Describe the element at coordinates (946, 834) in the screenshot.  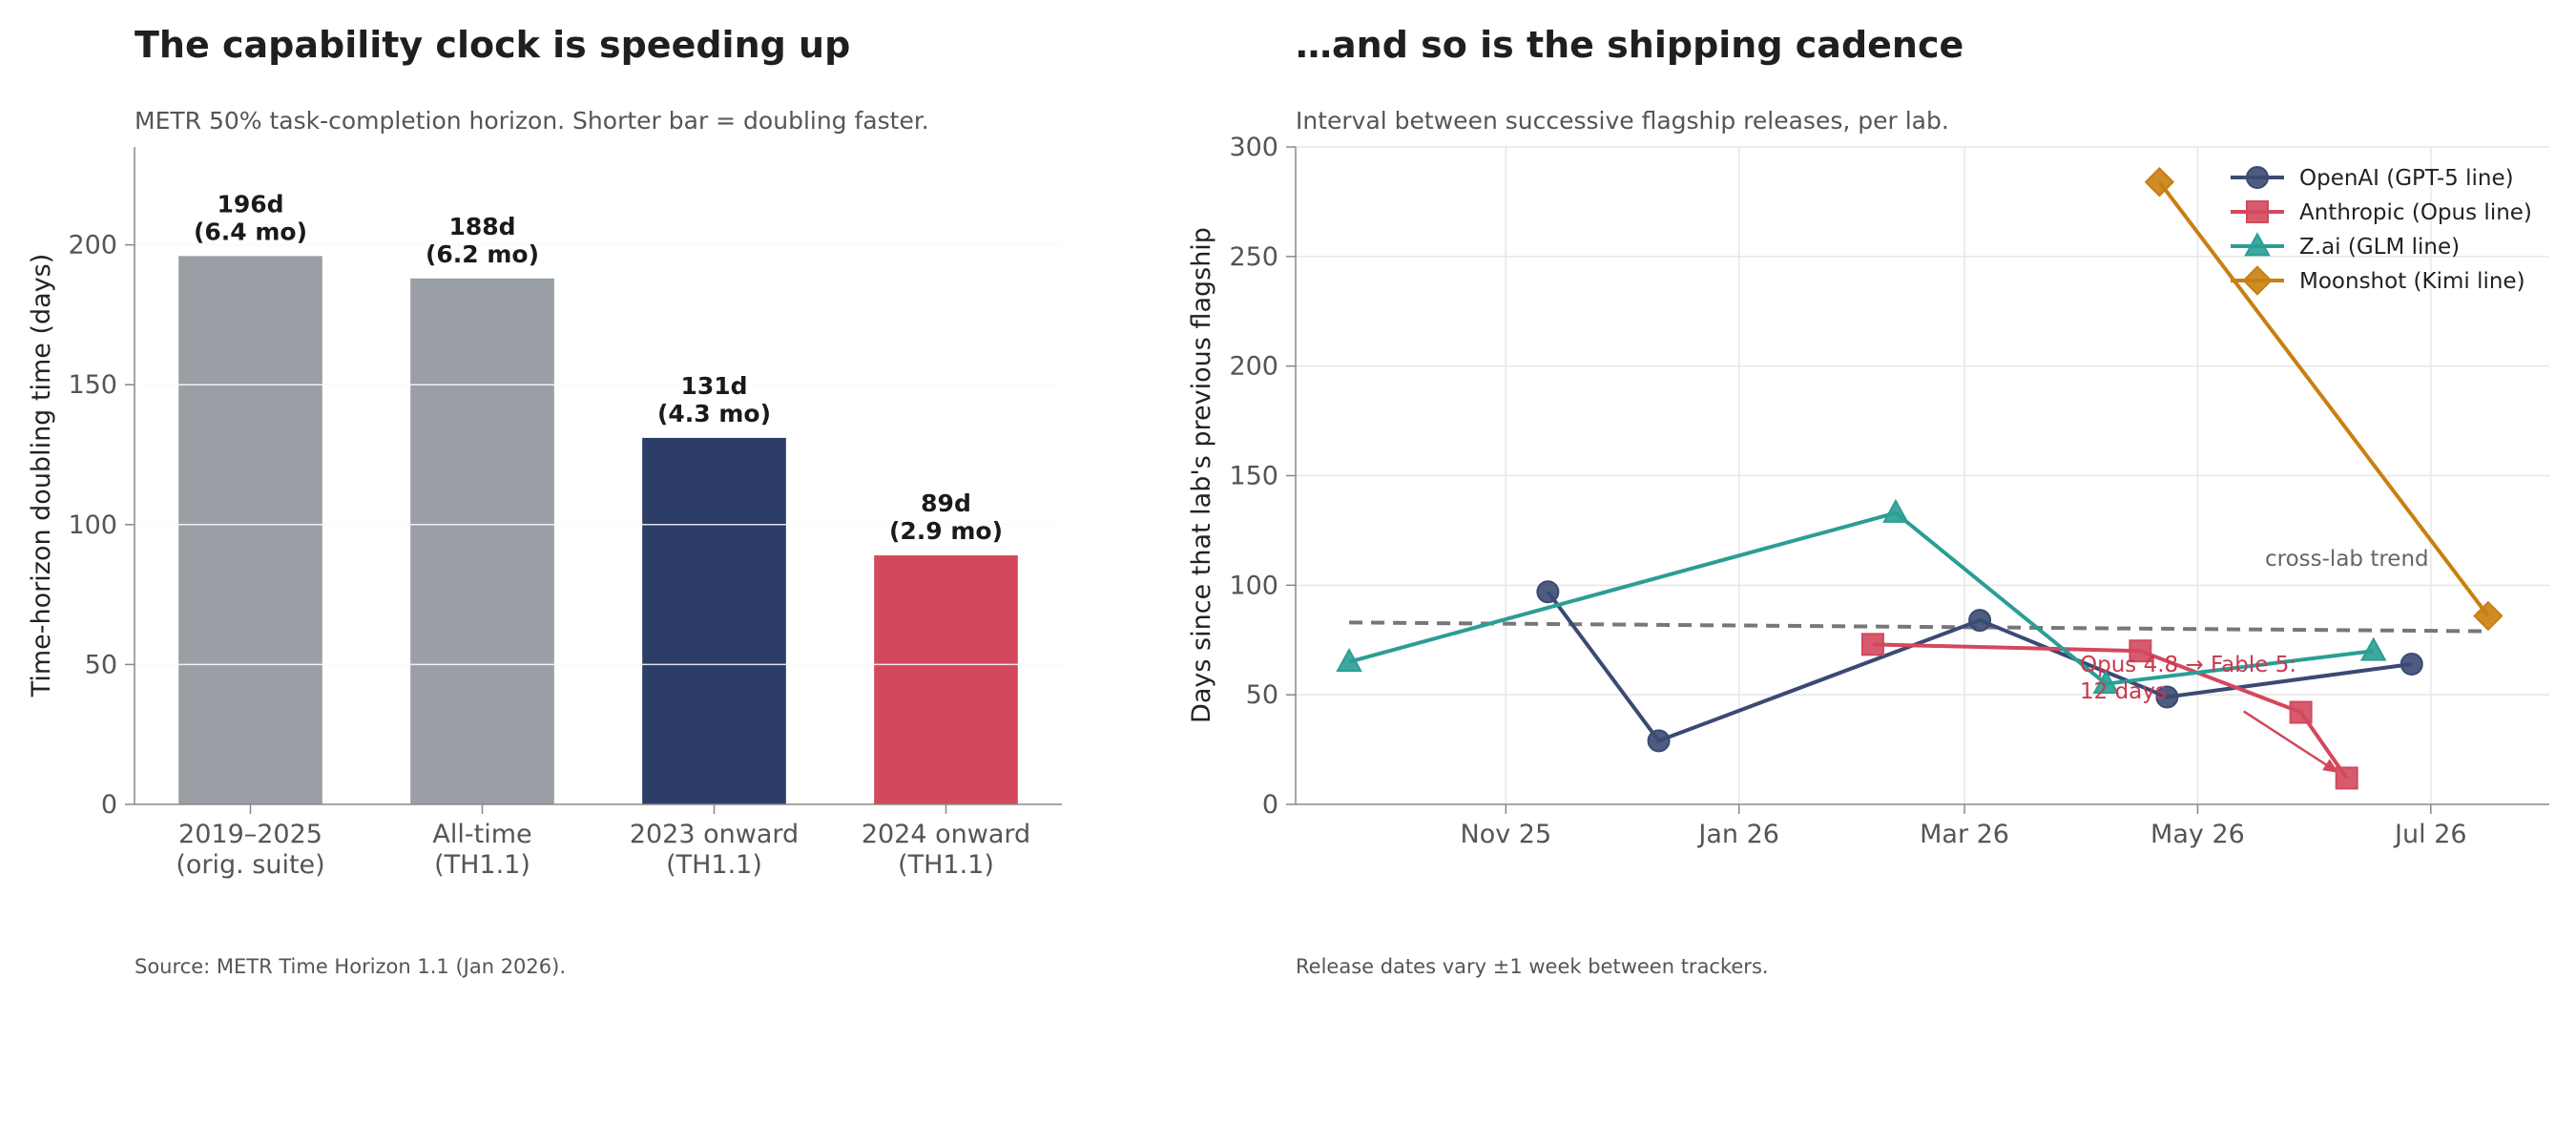
I see `bar-x-tick-label: 2024 onward` at that location.